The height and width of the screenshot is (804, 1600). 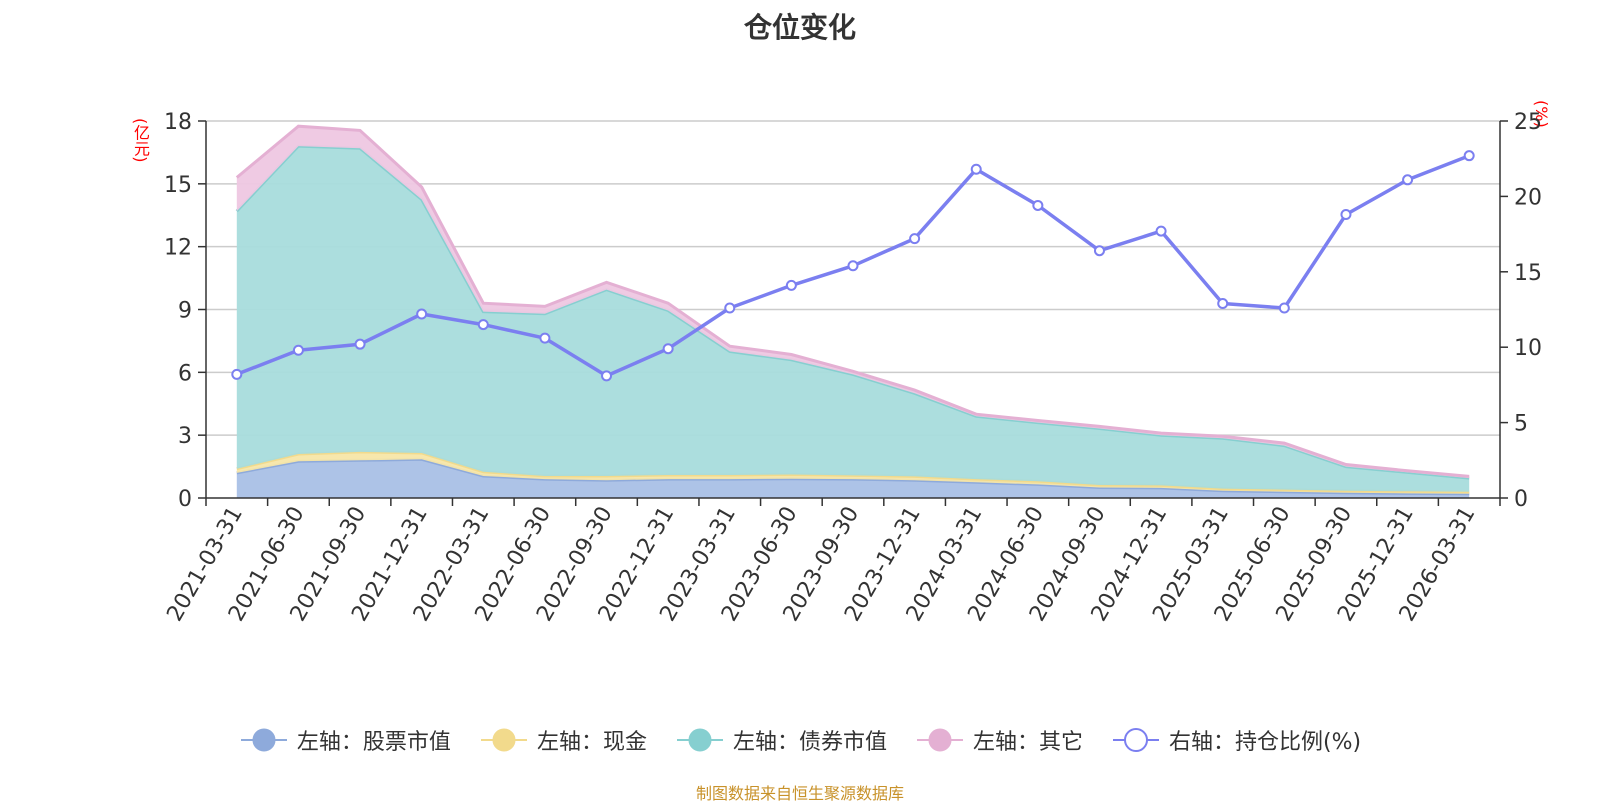 I want to click on legend-label: 左轴：现金, so click(x=591, y=742).